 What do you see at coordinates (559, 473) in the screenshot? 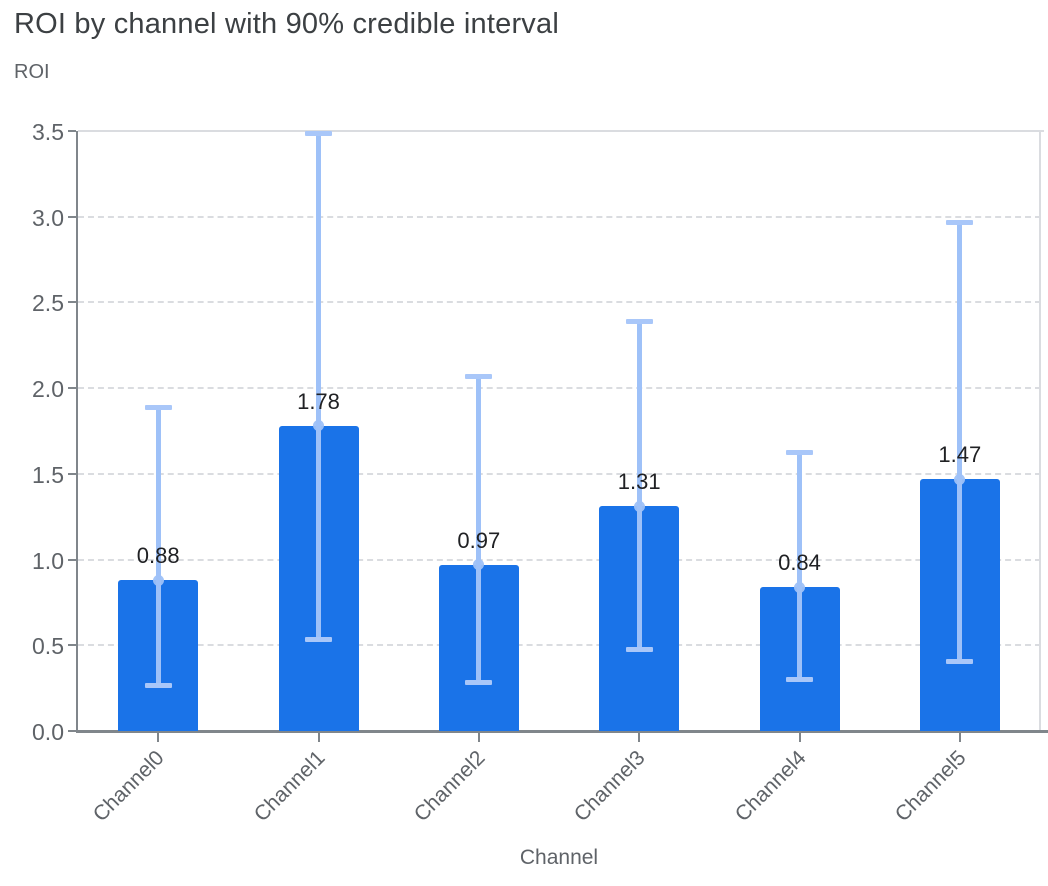
I see `gridline-y-1.5` at bounding box center [559, 473].